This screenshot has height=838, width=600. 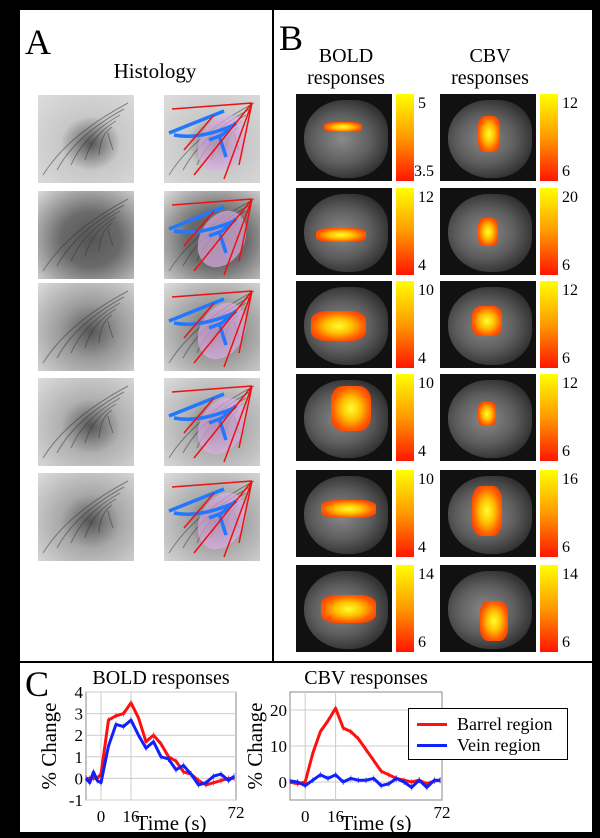 I want to click on histology-title: Histology, so click(x=155, y=71).